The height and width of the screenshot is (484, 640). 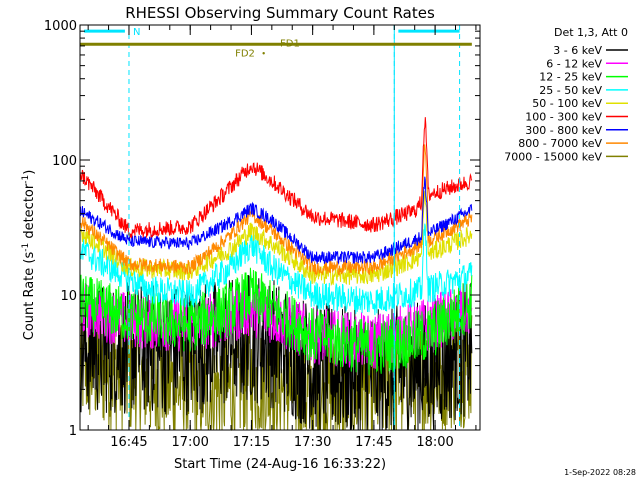 I want to click on flag-label-fd2: FD2, so click(x=245, y=53).